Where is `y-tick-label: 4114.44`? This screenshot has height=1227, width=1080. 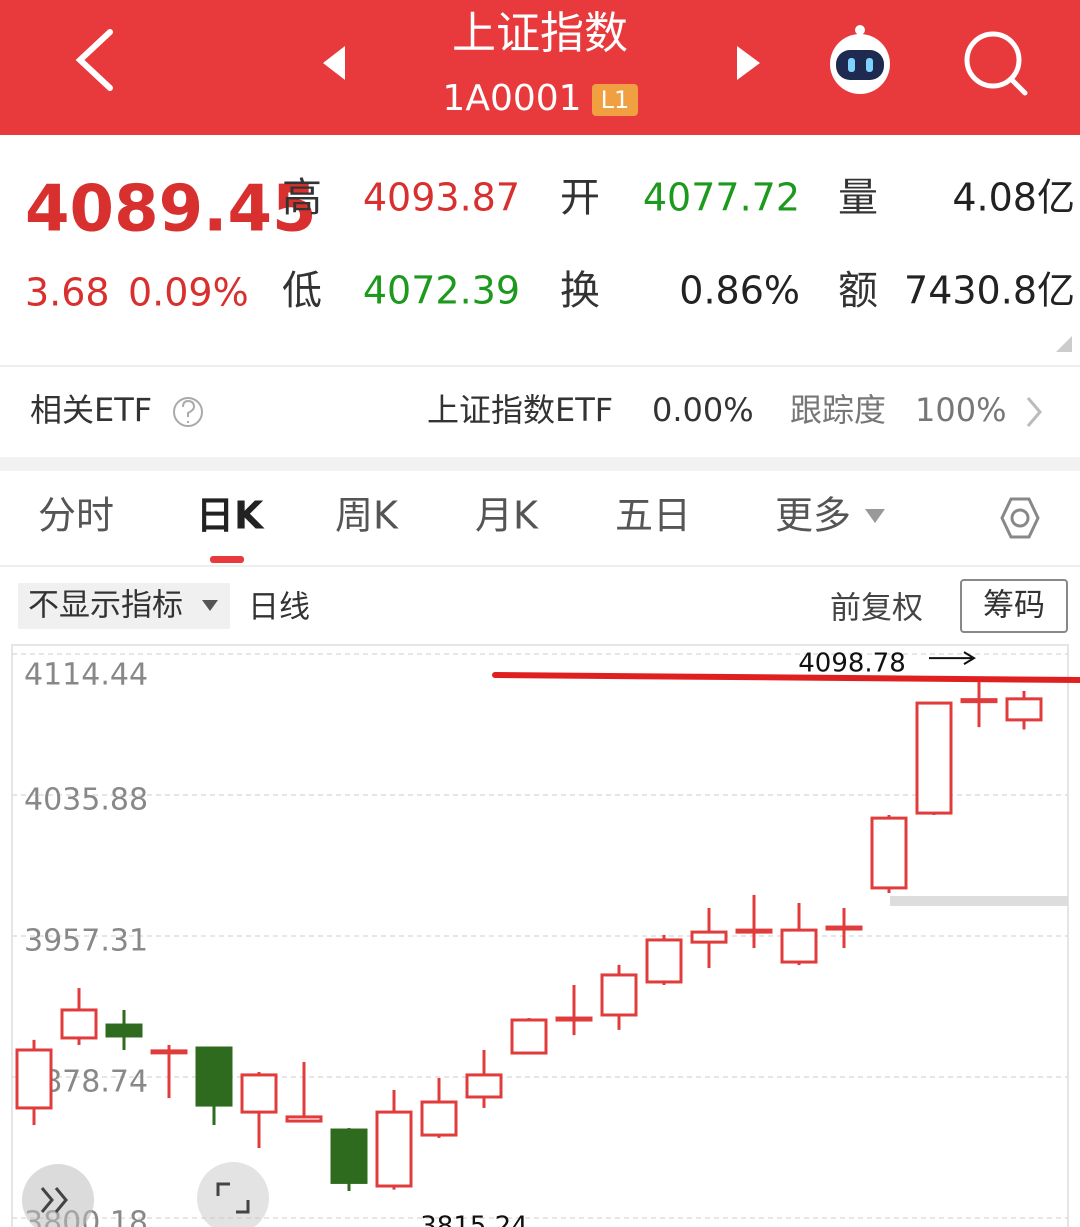
y-tick-label: 4114.44 is located at coordinates (86, 675).